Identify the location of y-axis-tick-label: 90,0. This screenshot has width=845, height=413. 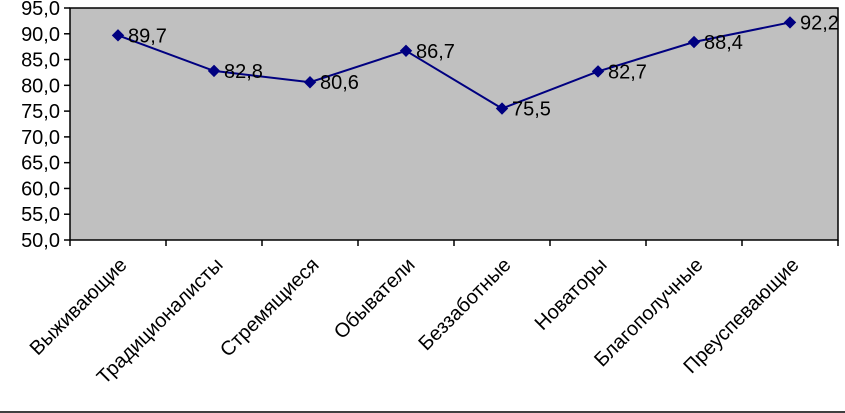
(40, 35).